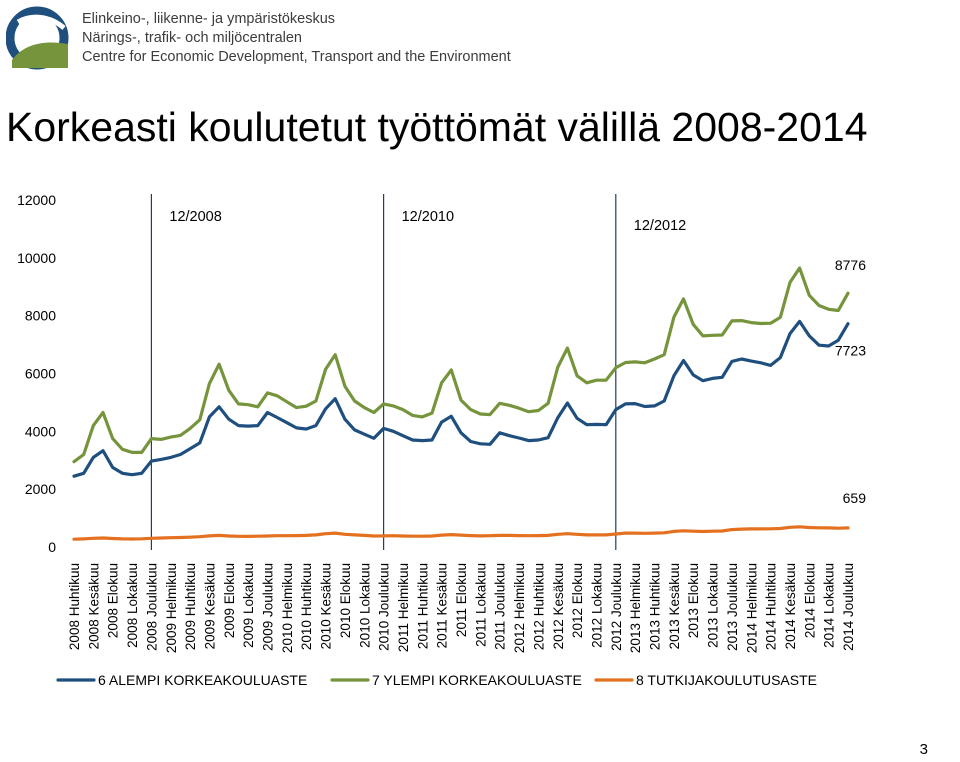  I want to click on x-tick-label: 2013 Elokuu, so click(693, 600).